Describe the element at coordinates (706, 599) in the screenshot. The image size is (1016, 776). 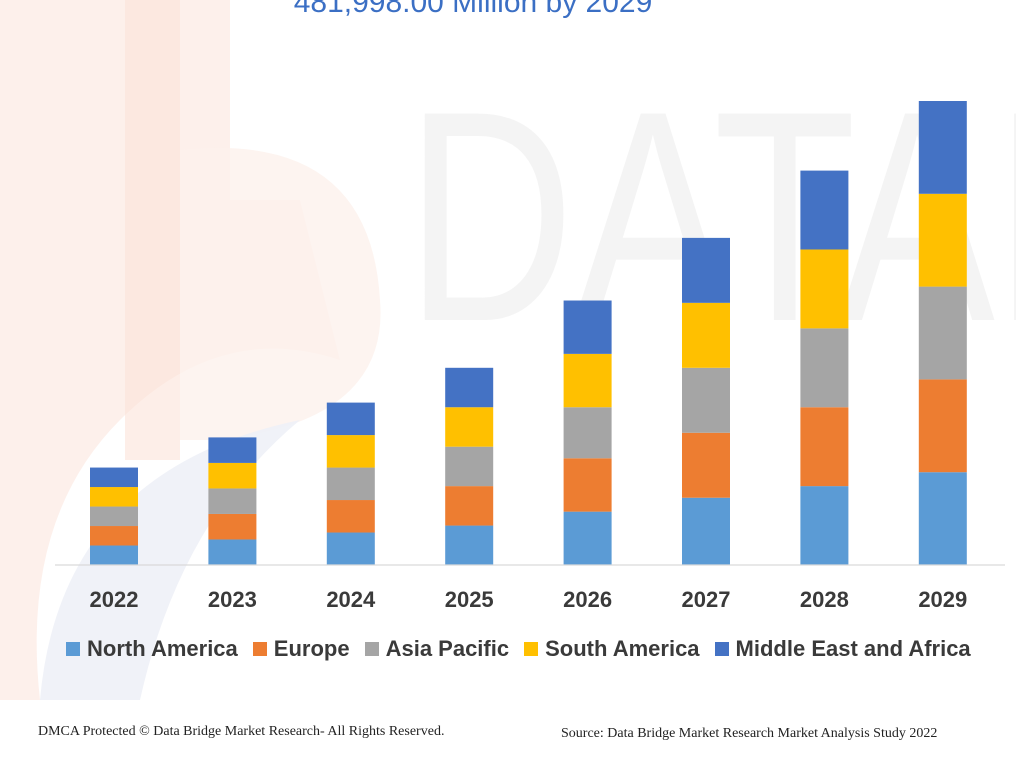
I see `x-tick-label: 2027` at that location.